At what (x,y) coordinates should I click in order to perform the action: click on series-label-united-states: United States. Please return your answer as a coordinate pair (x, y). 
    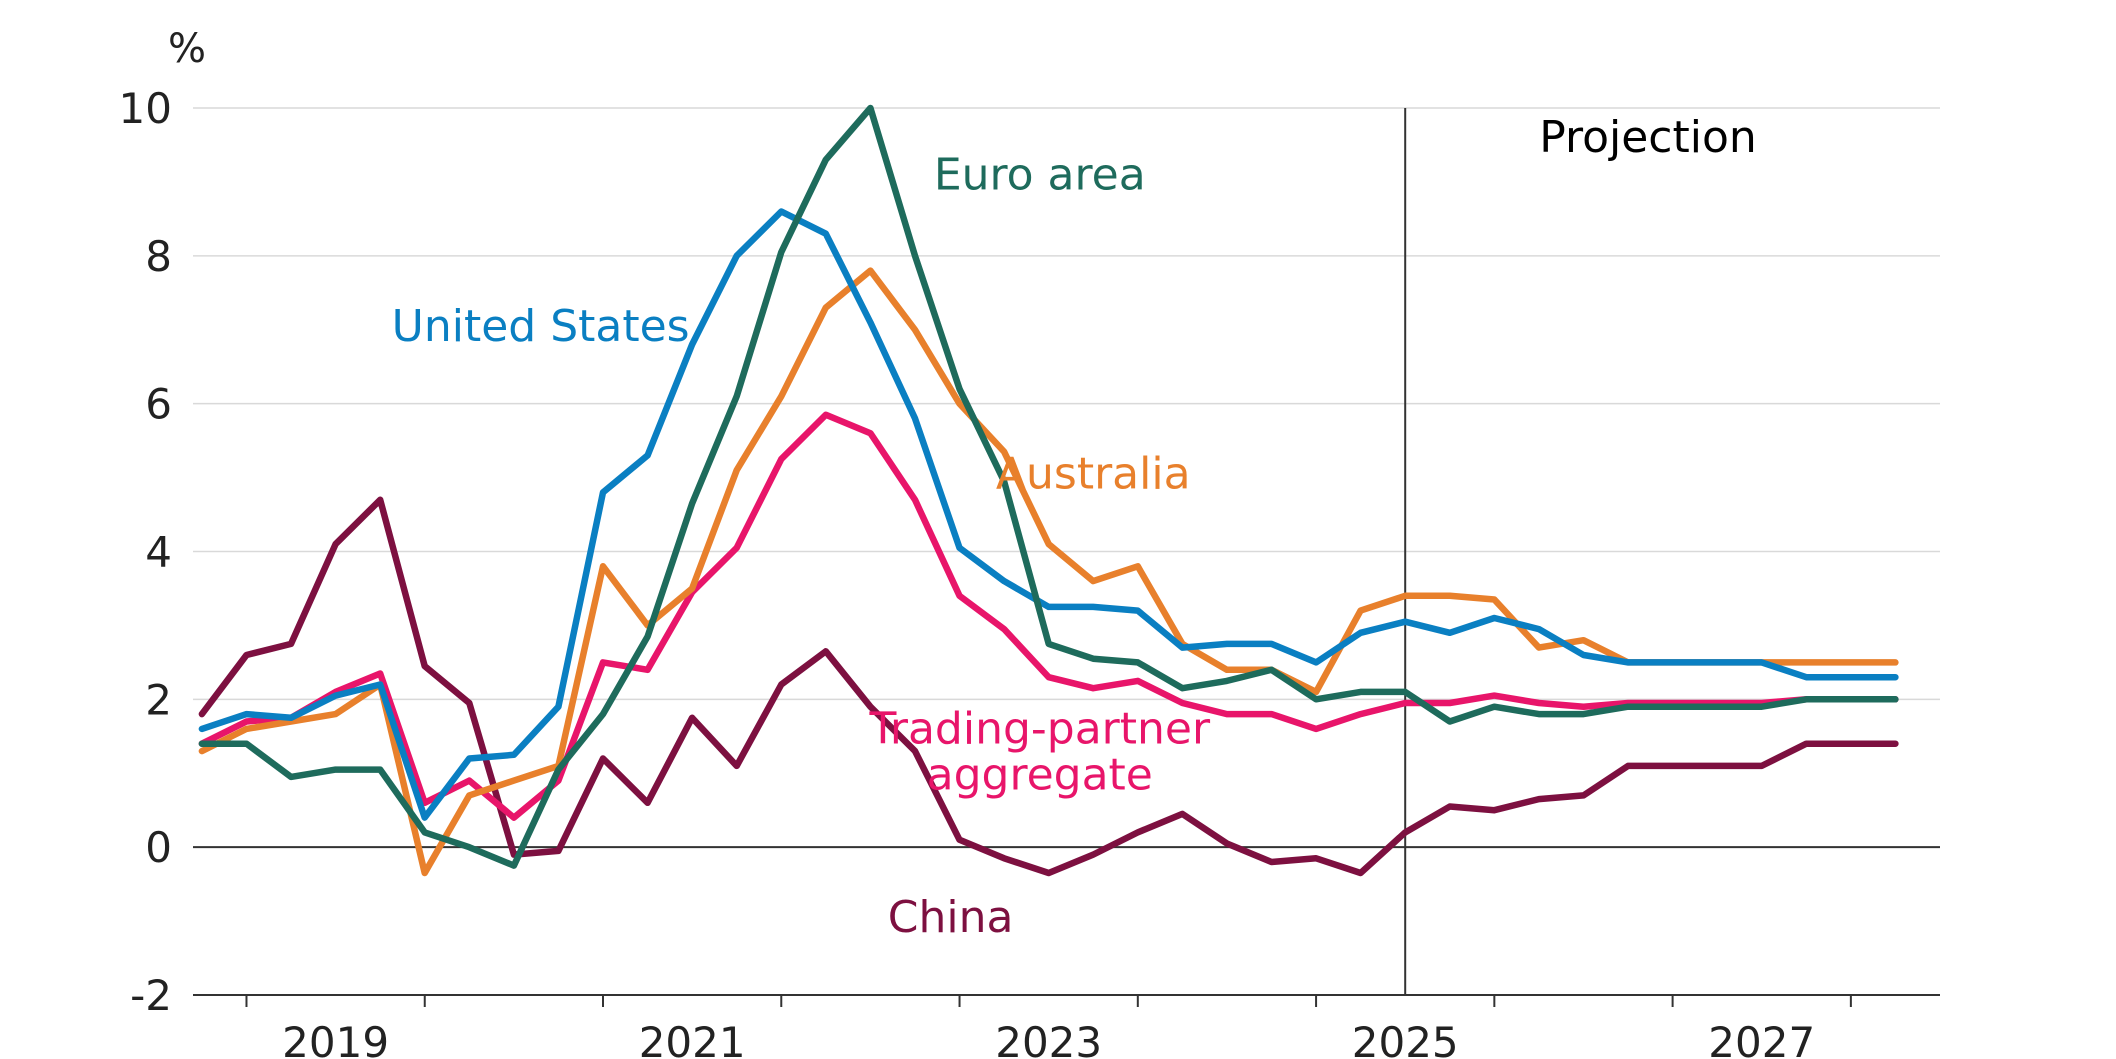
    Looking at the image, I should click on (541, 326).